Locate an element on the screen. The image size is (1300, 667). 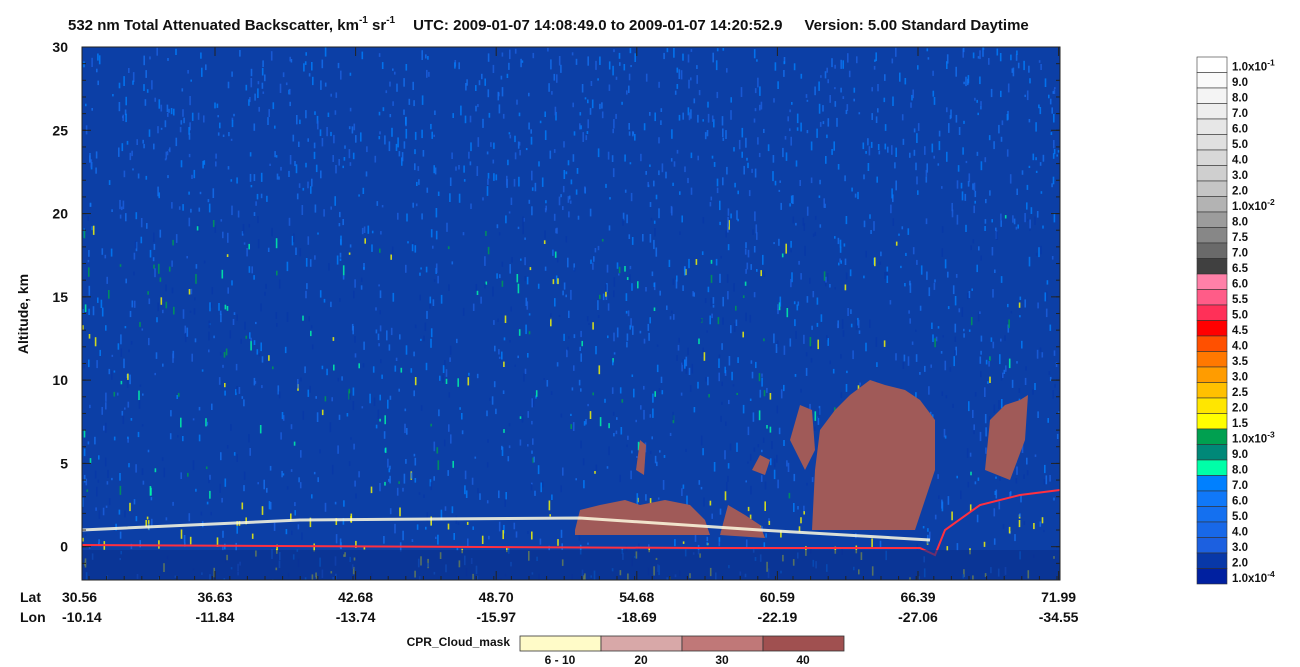
cloud-mask-label: 40 is located at coordinates (803, 660).